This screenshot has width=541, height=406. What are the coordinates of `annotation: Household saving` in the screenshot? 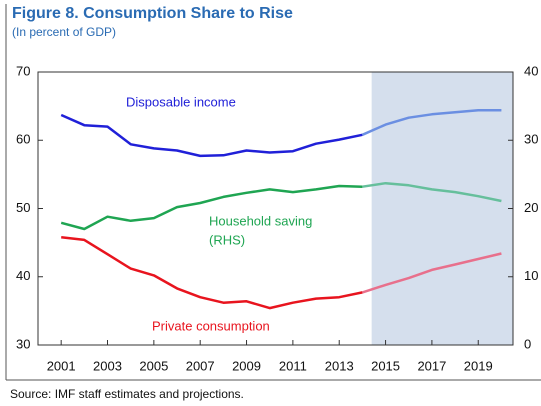 It's located at (260, 220).